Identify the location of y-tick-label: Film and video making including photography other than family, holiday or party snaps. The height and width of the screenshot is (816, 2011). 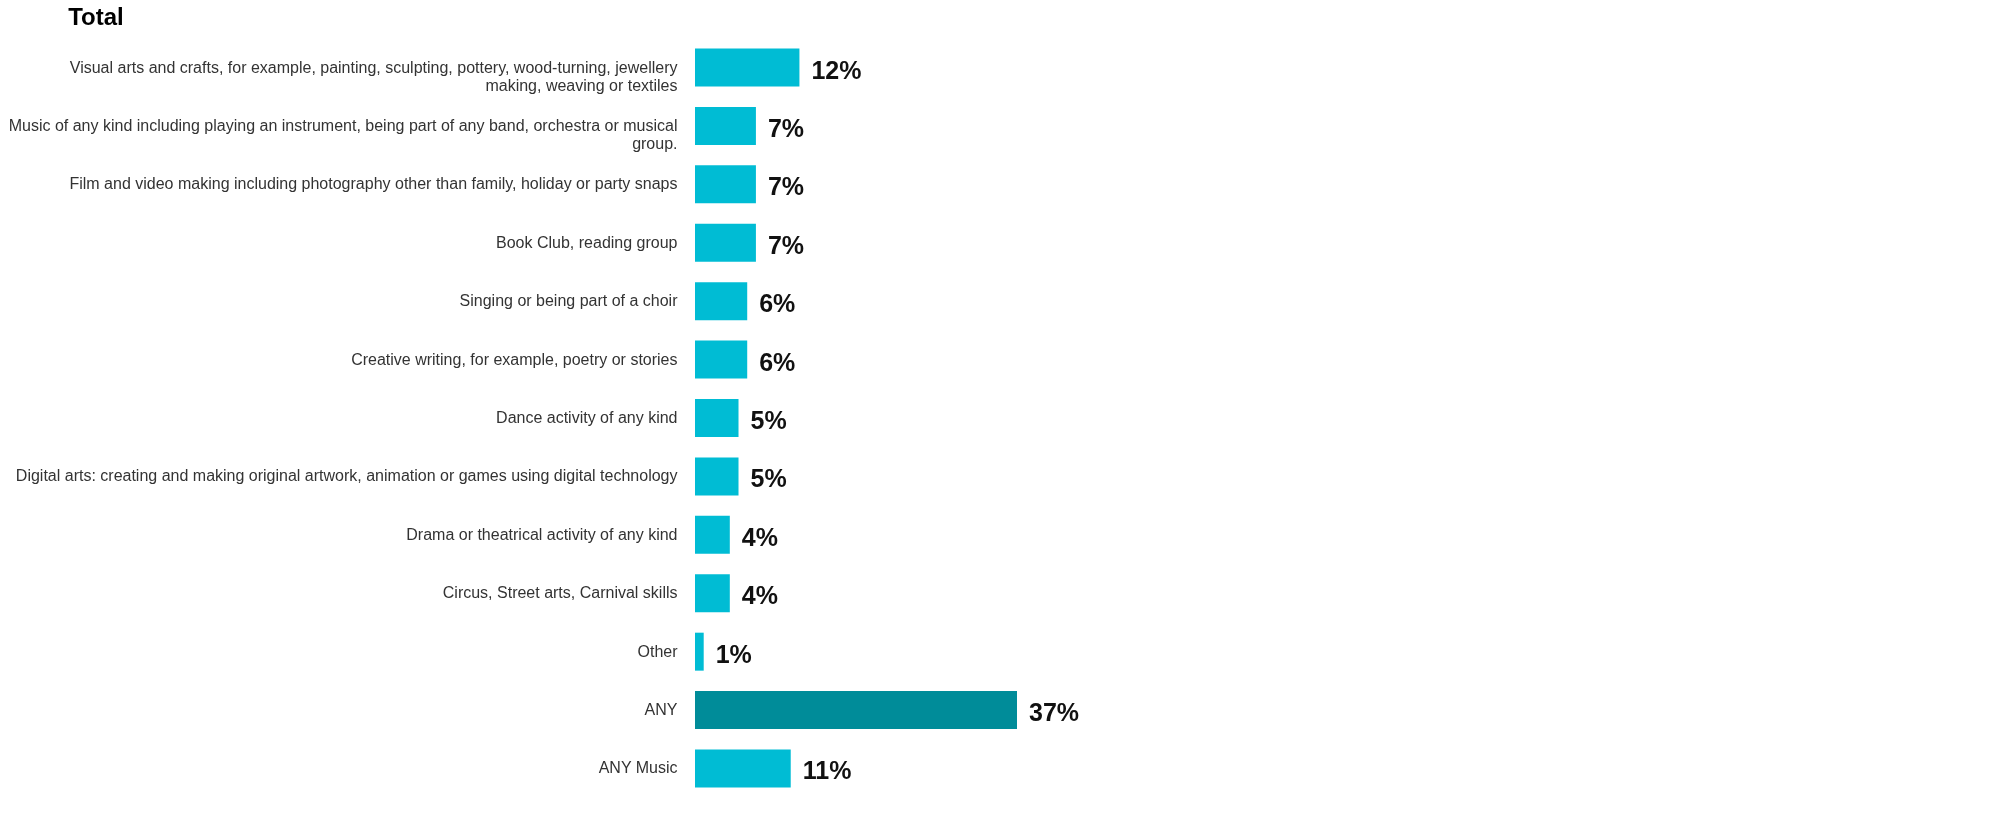
(373, 184).